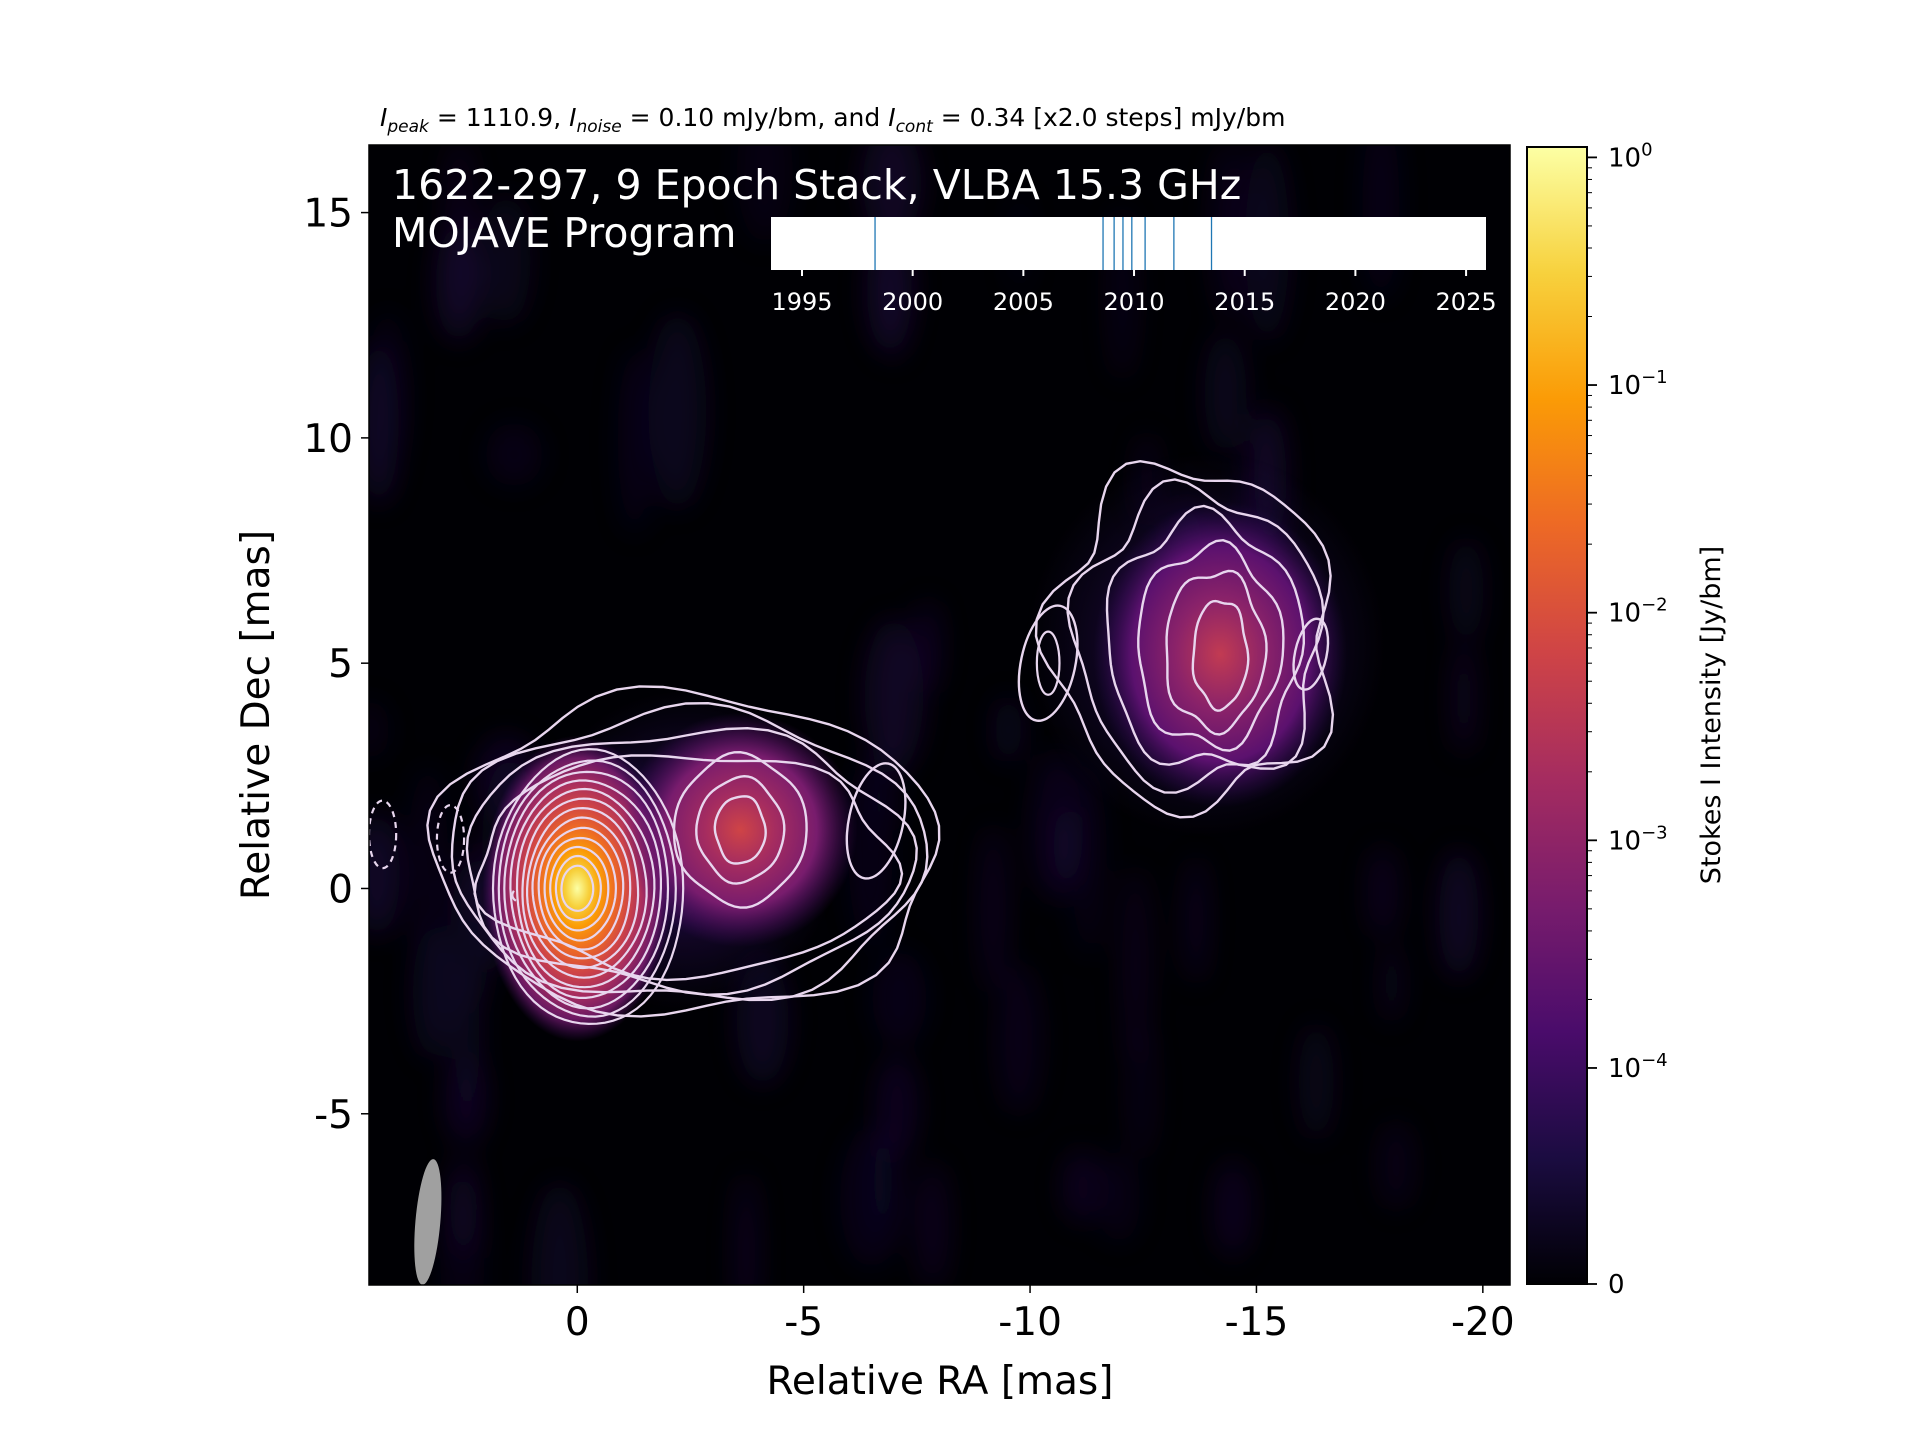 This screenshot has width=1920, height=1440. Describe the element at coordinates (577, 1322) in the screenshot. I see `x-tick-label: 0` at that location.